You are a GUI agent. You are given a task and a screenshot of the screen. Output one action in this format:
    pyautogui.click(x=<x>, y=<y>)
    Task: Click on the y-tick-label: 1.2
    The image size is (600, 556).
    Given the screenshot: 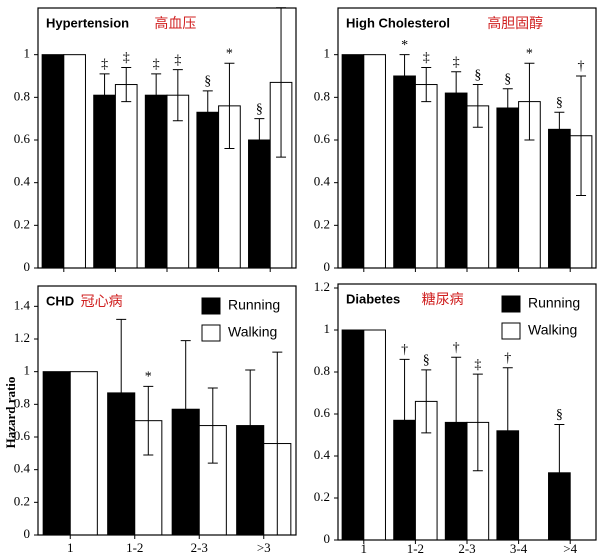 What is the action you would take?
    pyautogui.click(x=322, y=286)
    